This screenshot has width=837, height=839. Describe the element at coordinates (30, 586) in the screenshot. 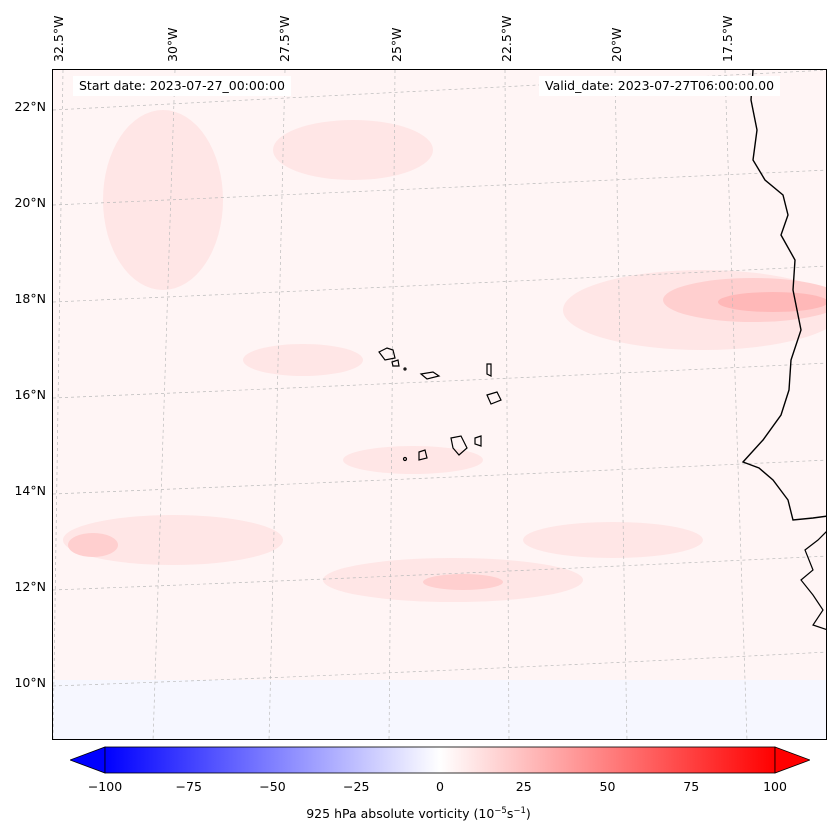

I see `latitude-label: 12°N` at that location.